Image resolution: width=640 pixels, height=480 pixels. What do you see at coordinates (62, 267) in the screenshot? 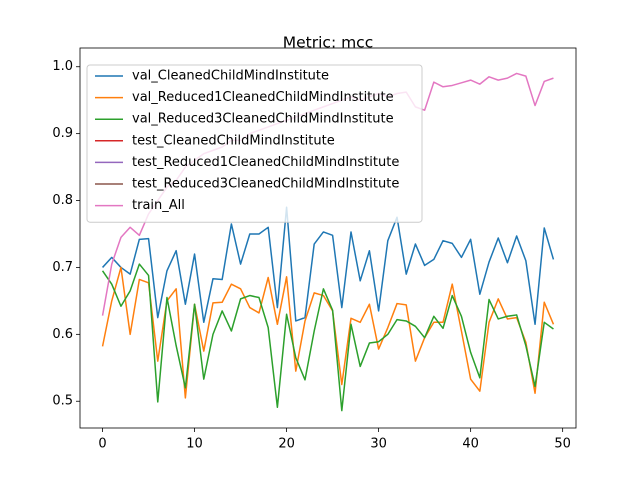
I see `y-tick-label: 0.7` at bounding box center [62, 267].